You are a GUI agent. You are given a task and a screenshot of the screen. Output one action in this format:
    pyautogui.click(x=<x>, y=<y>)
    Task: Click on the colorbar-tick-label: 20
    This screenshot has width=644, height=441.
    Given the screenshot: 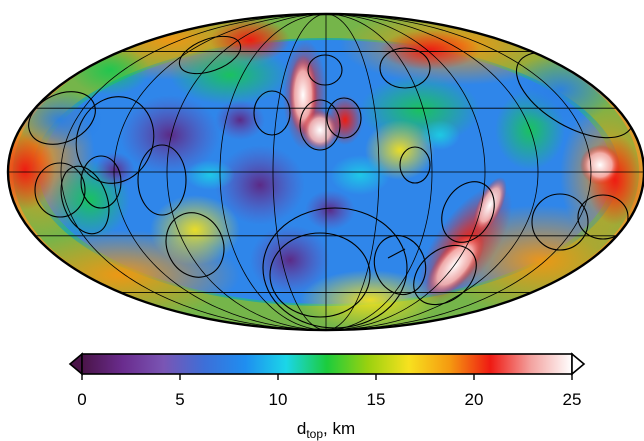 What is the action you would take?
    pyautogui.click(x=474, y=399)
    